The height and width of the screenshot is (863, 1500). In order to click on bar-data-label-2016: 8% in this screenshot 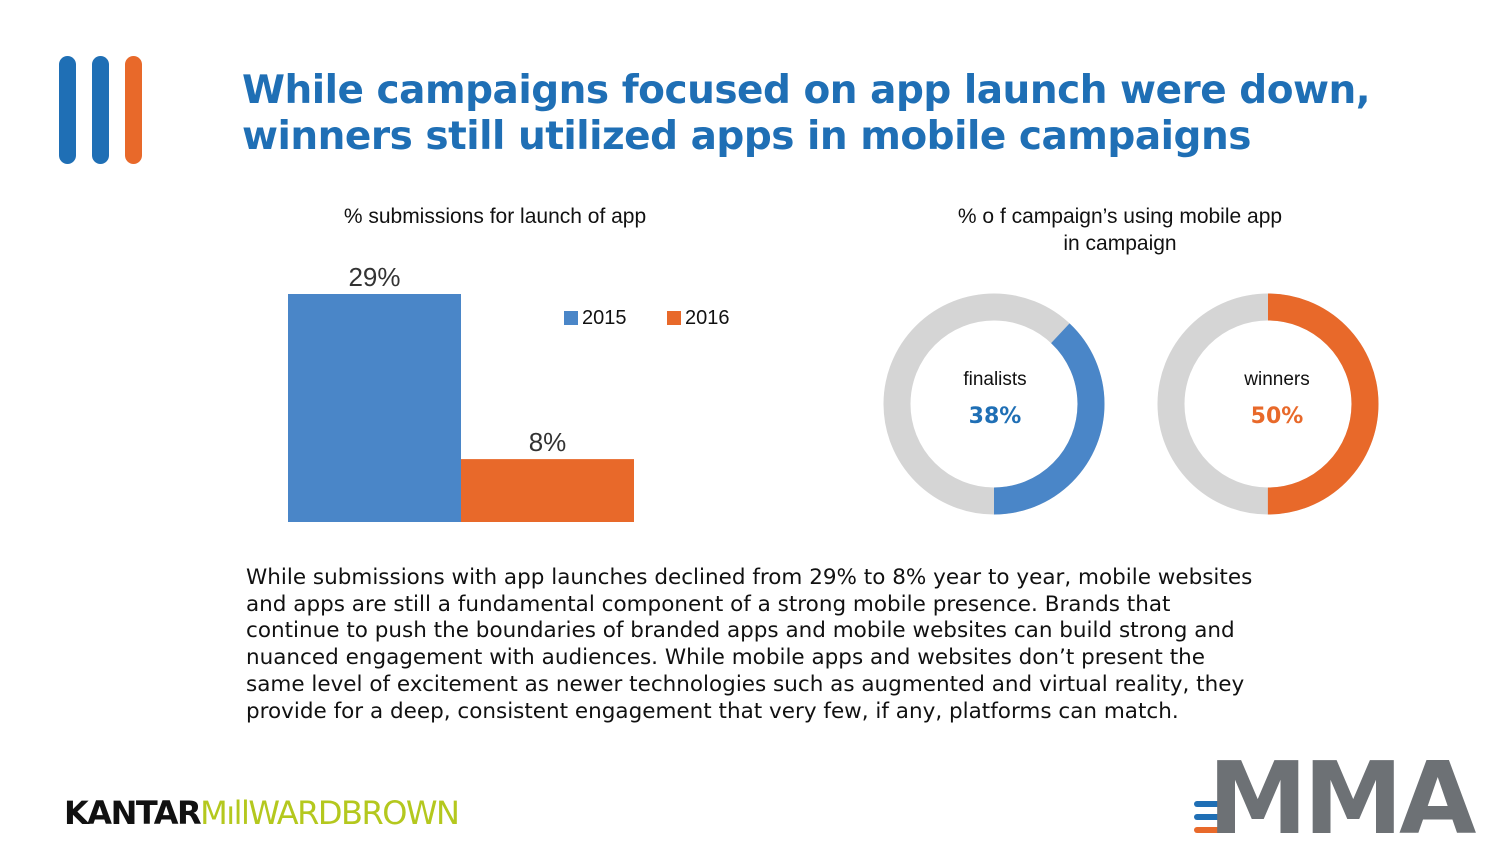, I will do `click(548, 442)`.